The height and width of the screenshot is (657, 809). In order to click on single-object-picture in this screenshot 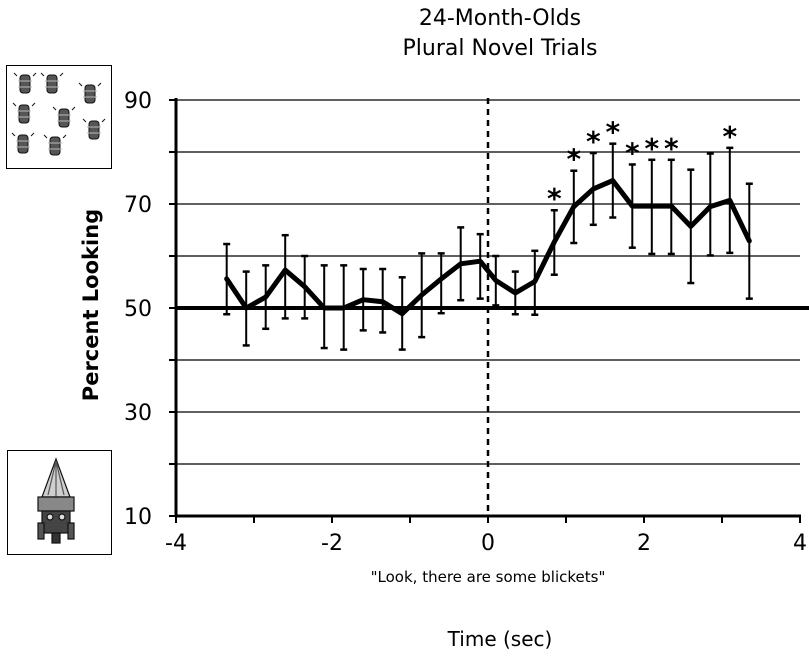, I will do `click(59, 502)`.